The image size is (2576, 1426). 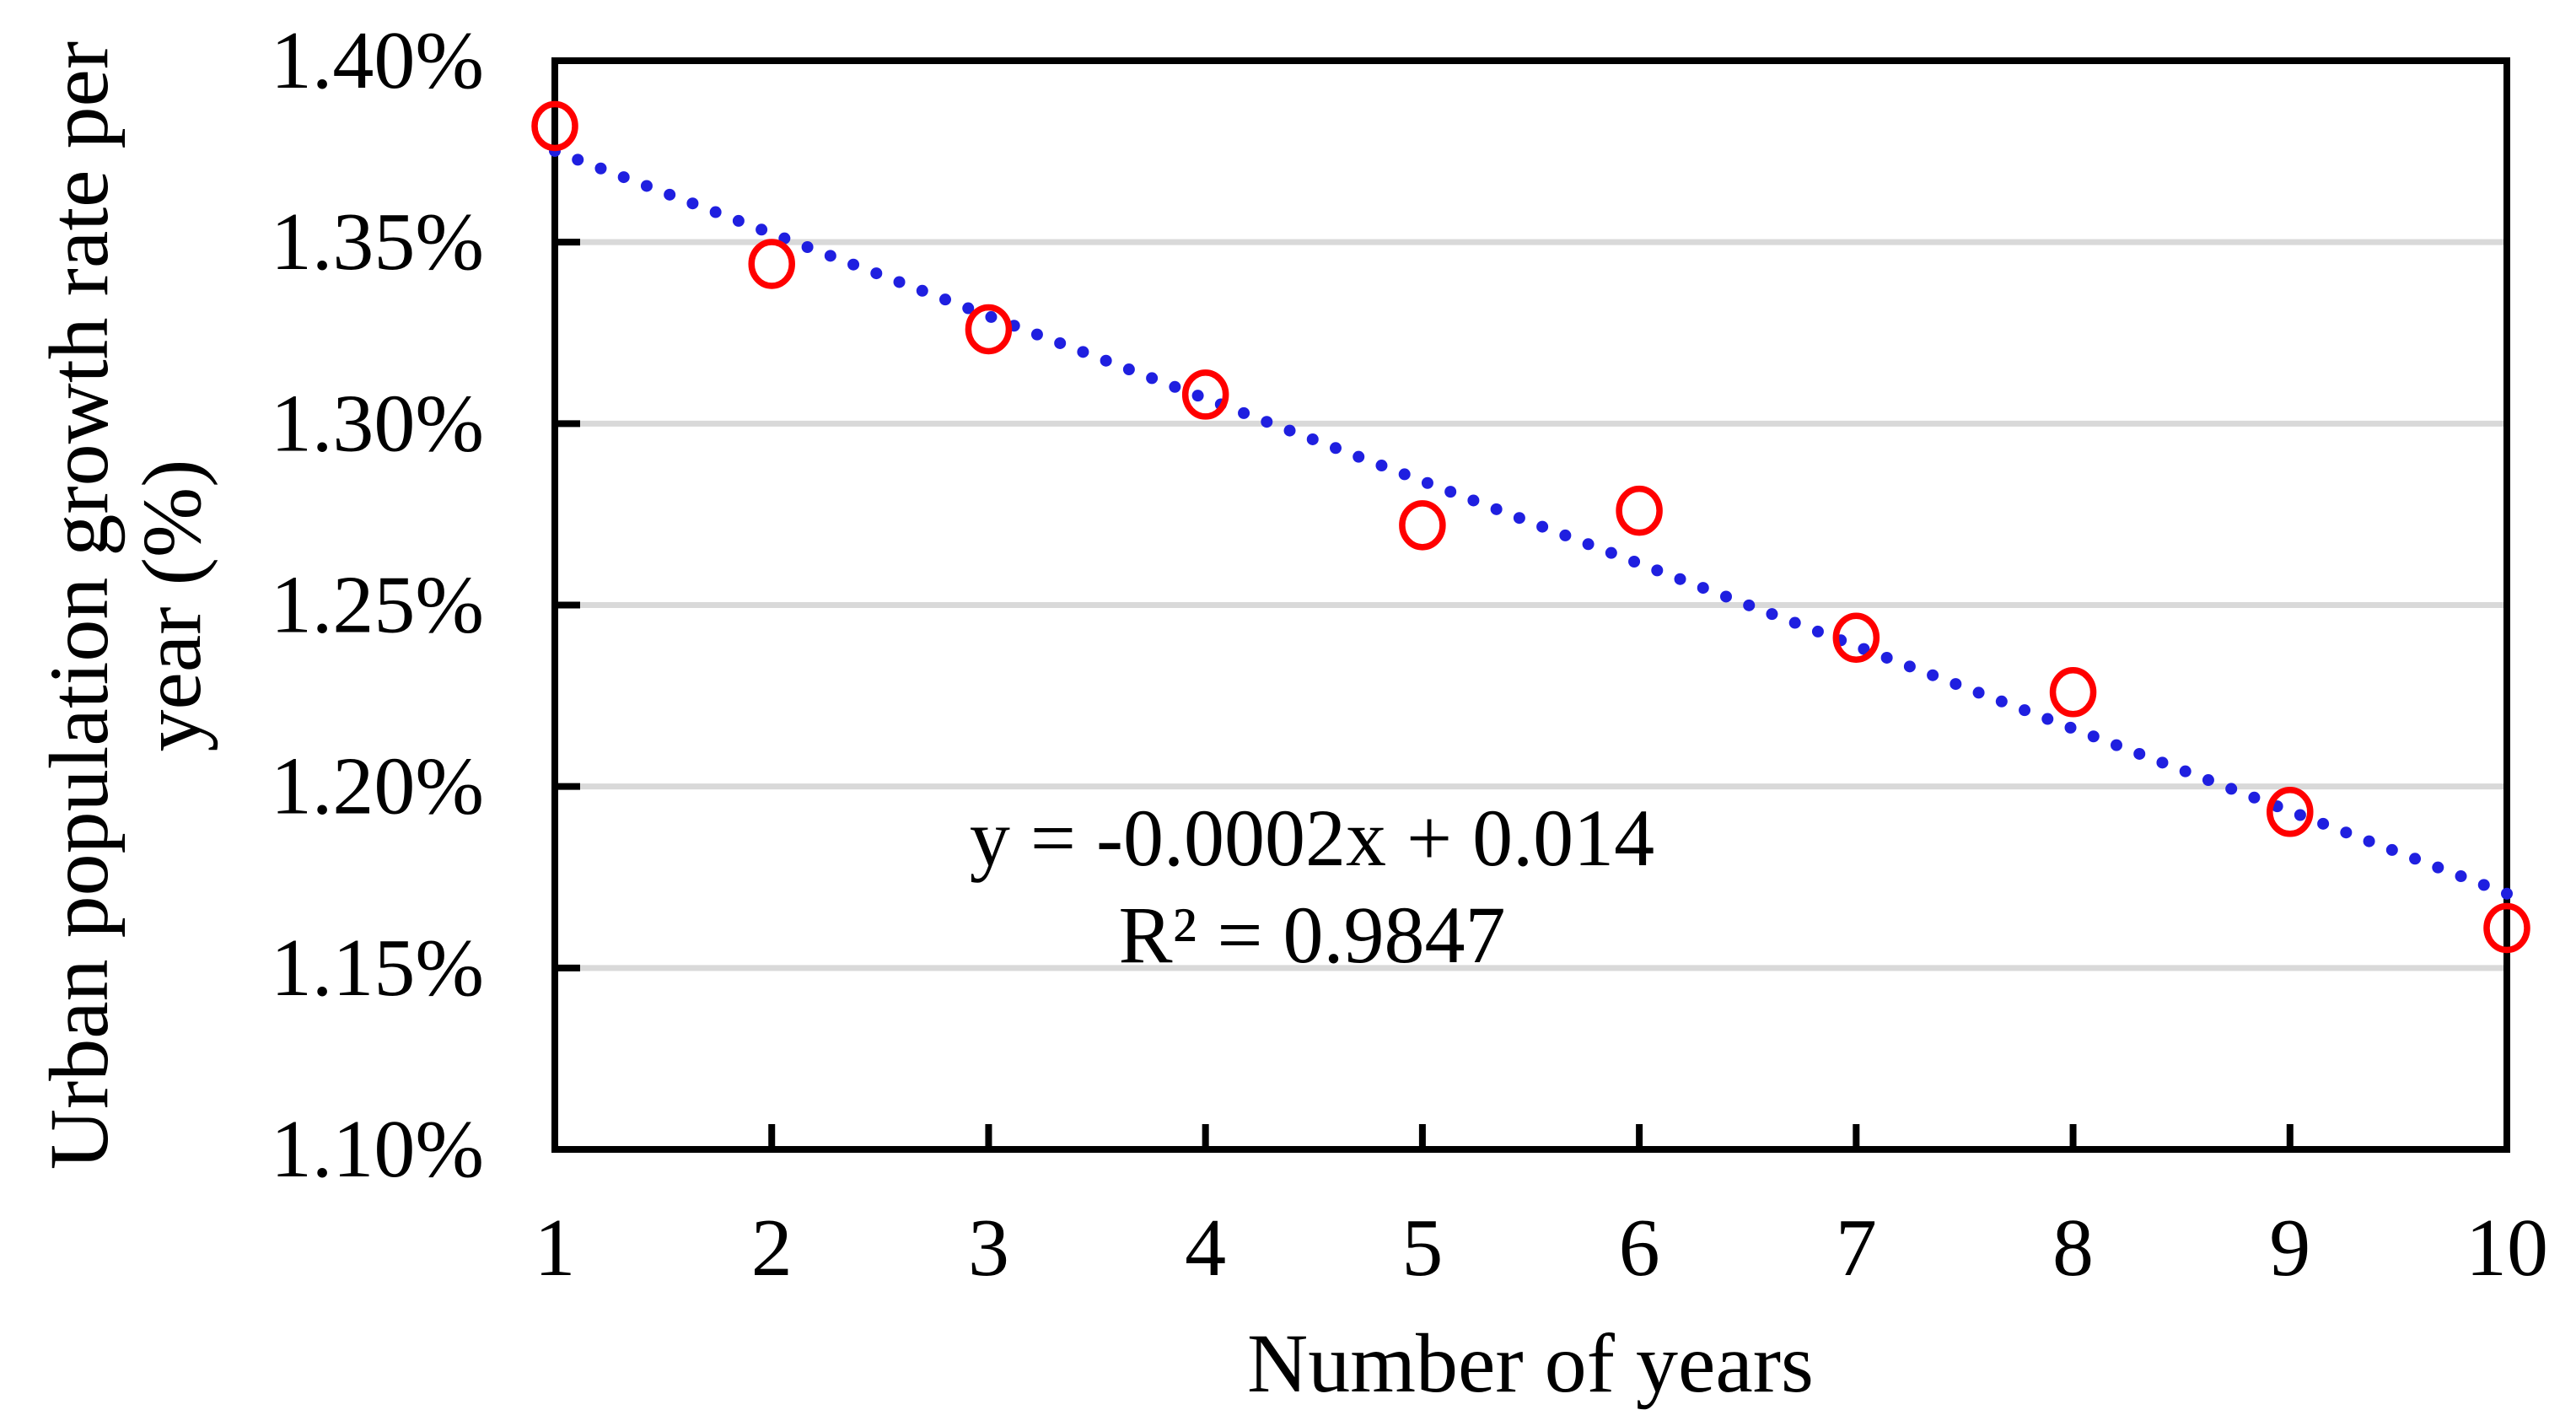 What do you see at coordinates (377, 1150) in the screenshot?
I see `y-tick-label: 1.10%` at bounding box center [377, 1150].